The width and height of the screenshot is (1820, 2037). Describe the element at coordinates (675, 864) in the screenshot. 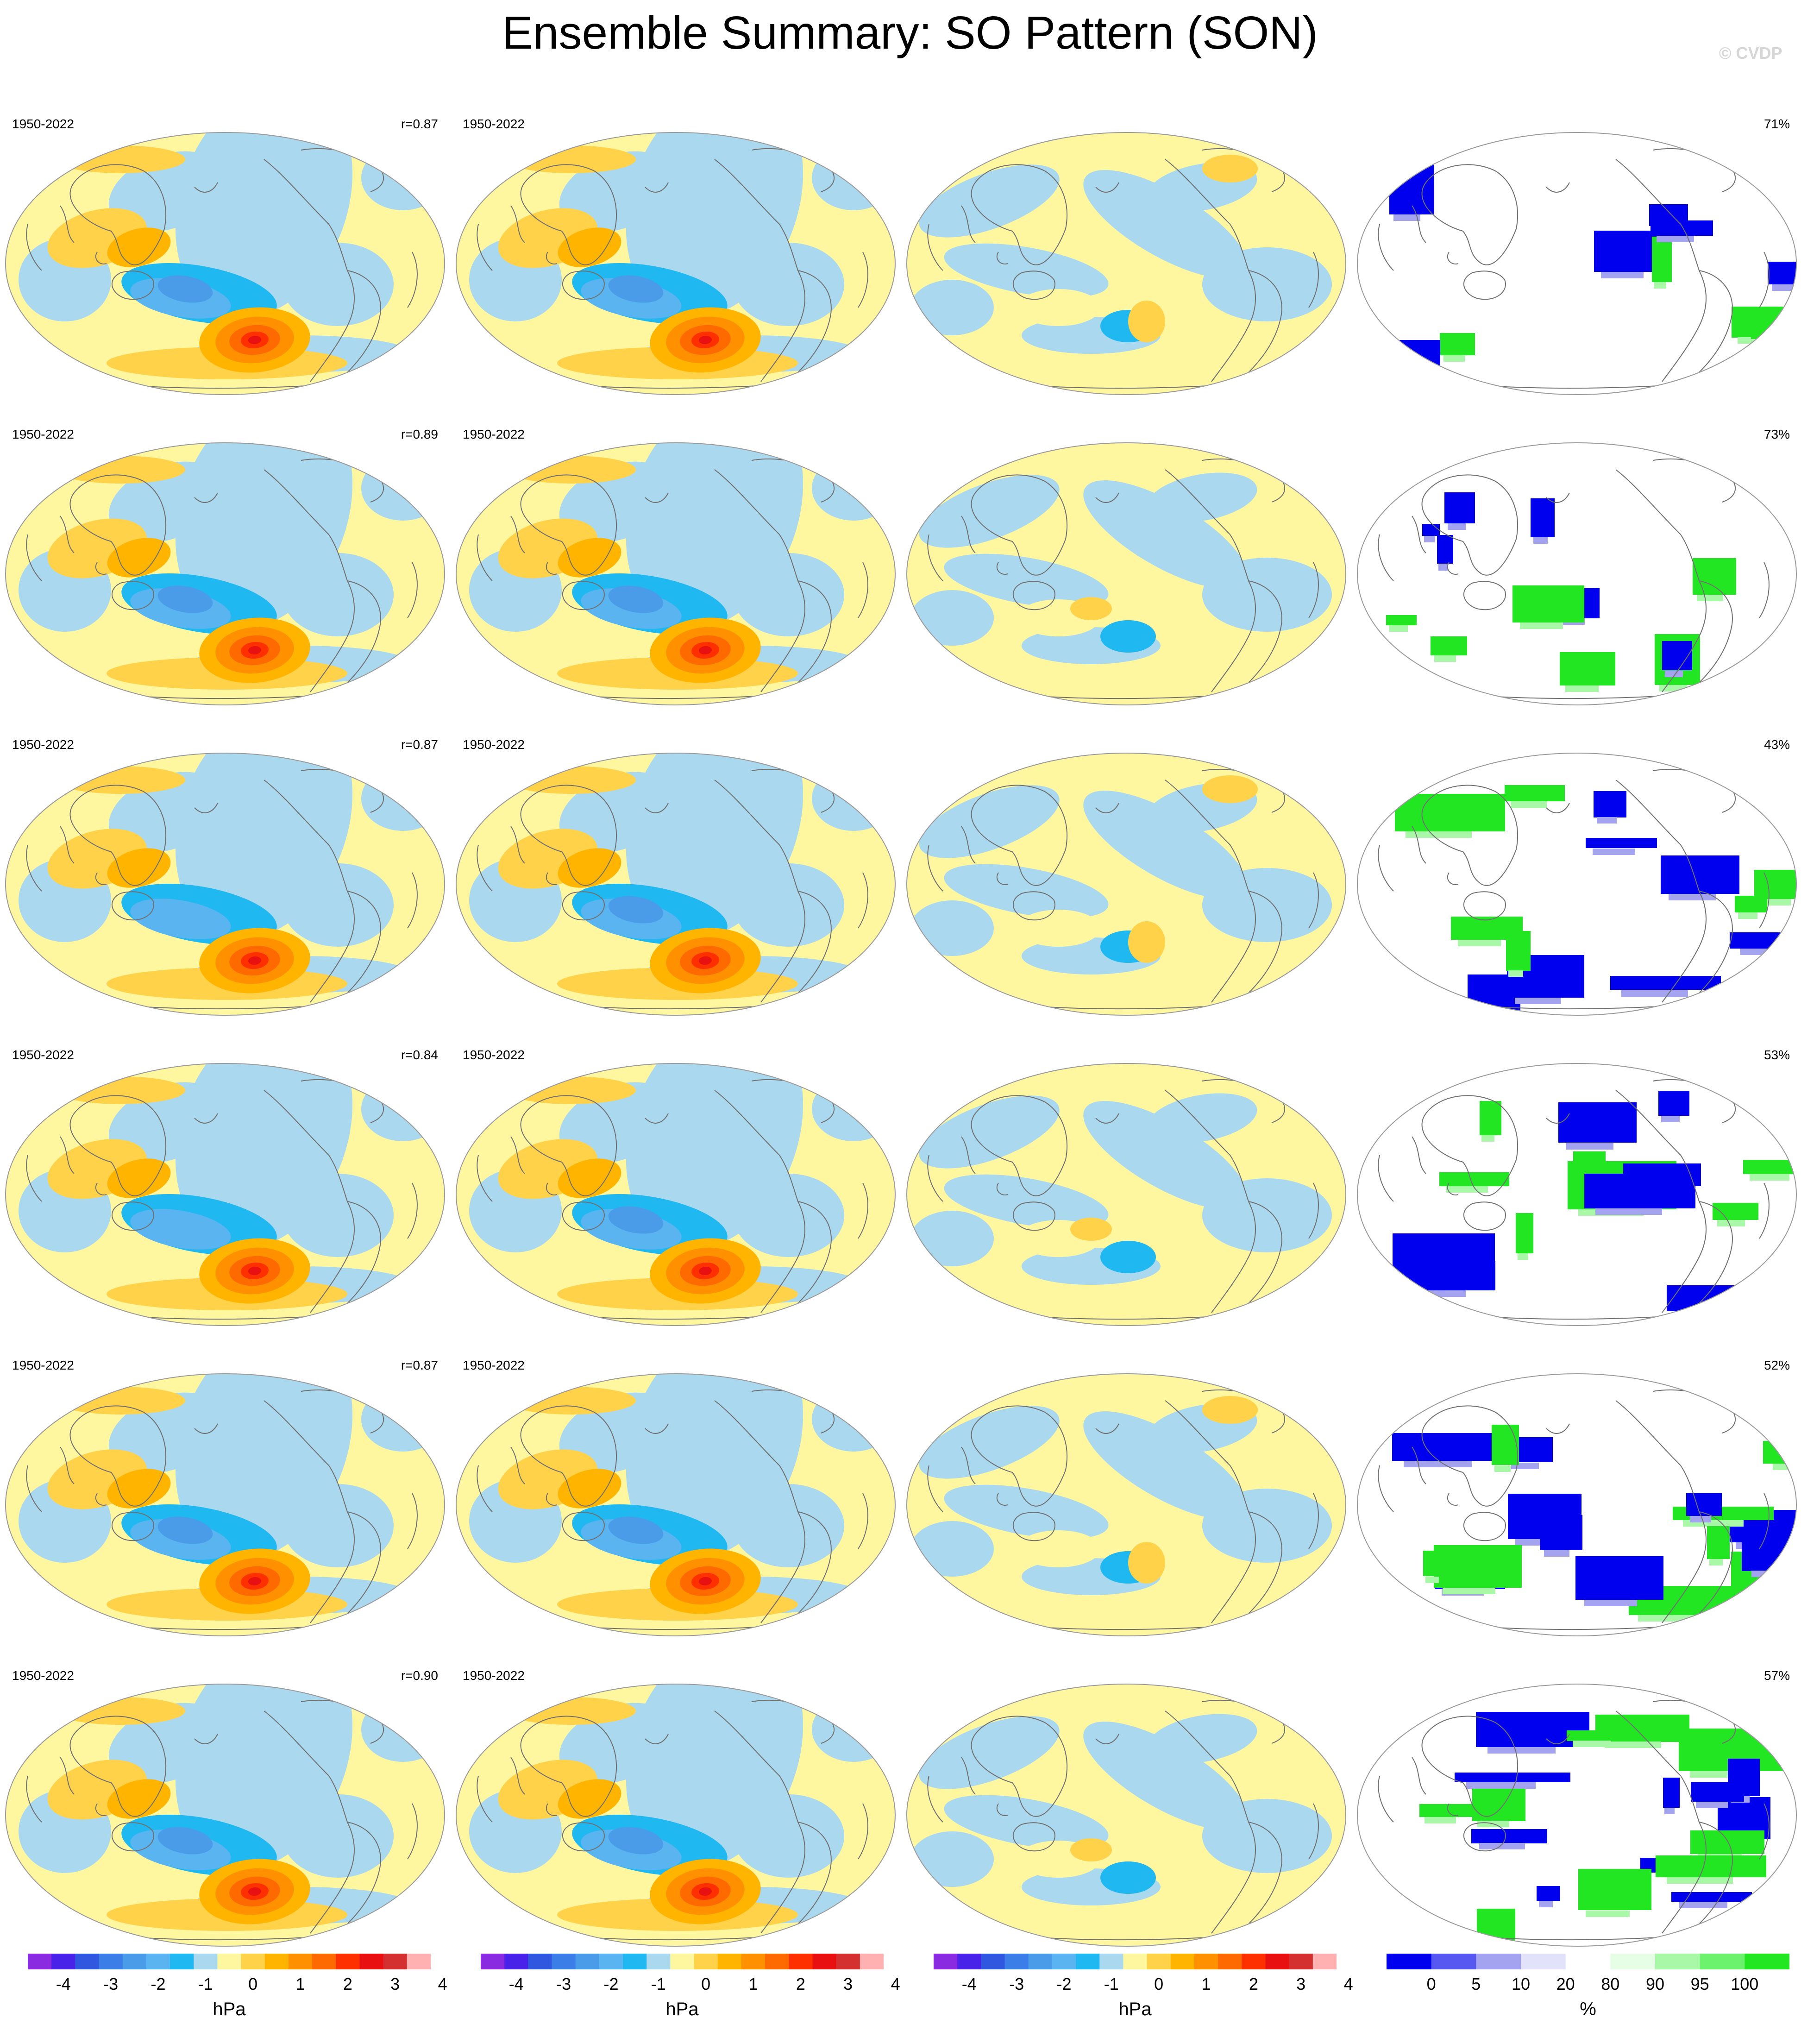

I see `map-panel: 1950-2022` at that location.